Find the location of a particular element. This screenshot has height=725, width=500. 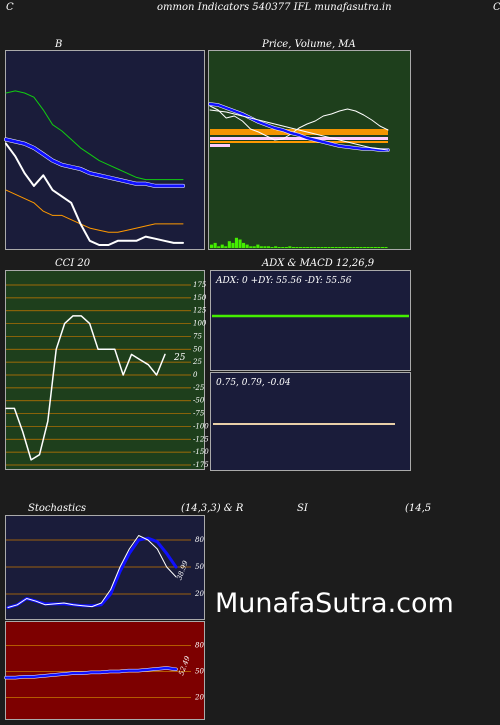

cci-tick-label: 125 is located at coordinates (200, 311).